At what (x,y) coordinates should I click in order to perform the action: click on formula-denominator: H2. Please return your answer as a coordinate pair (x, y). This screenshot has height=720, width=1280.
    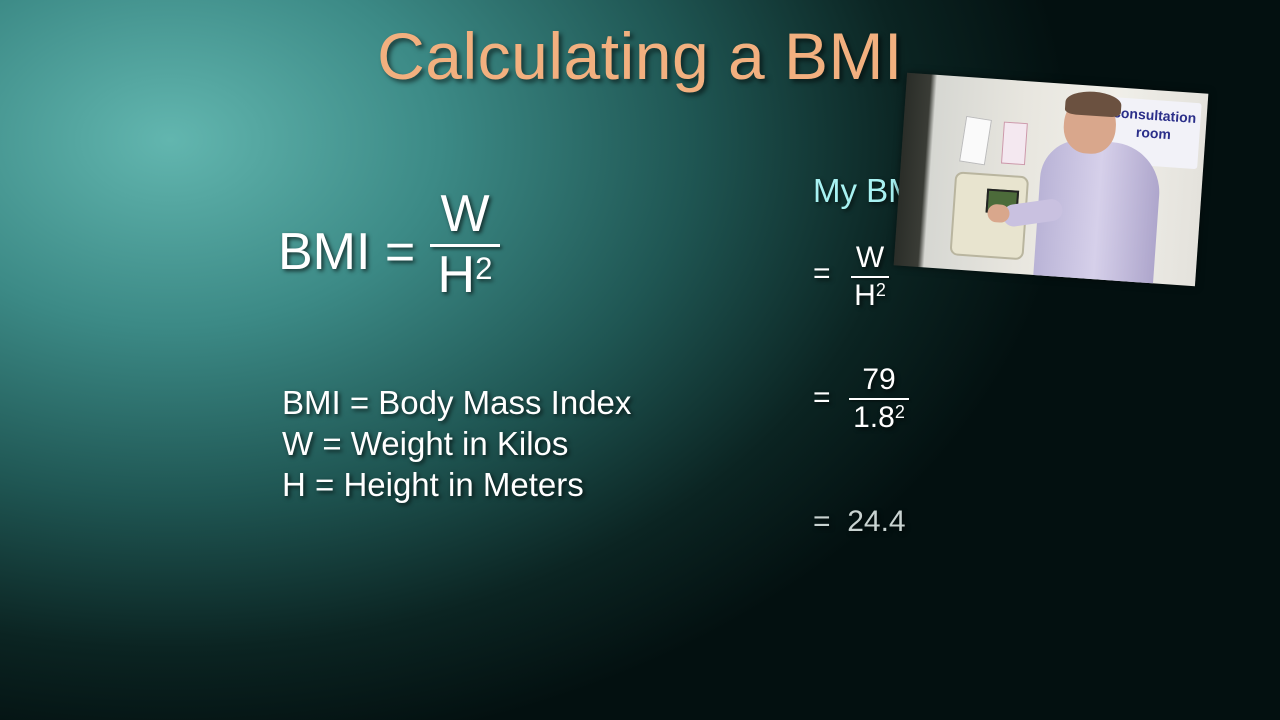
    Looking at the image, I should click on (465, 275).